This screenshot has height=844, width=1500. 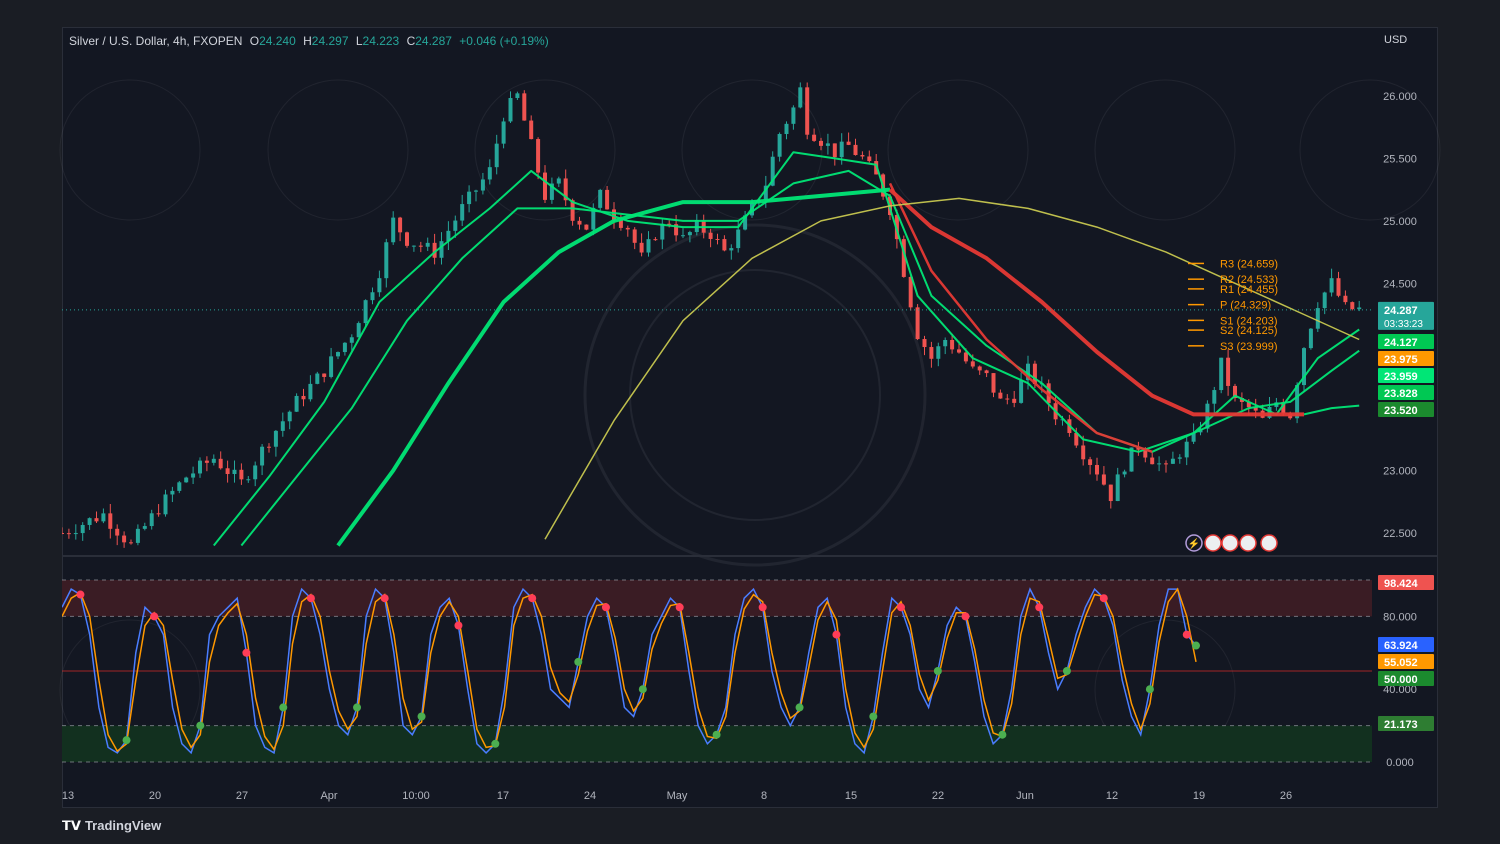 I want to click on tradingview-logo: 𝗧𝗩 TradingView, so click(x=111, y=826).